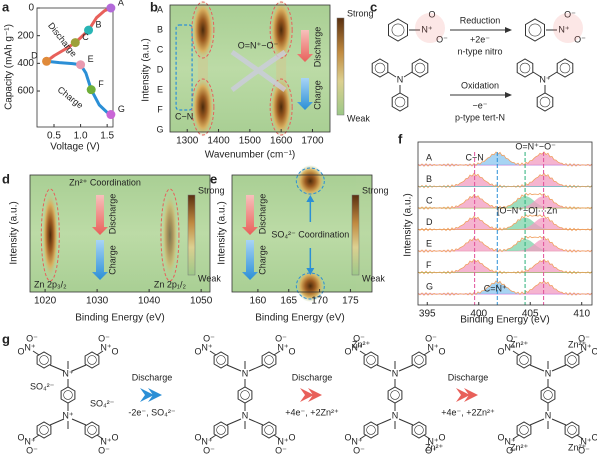 The image size is (597, 454). Describe the element at coordinates (479, 105) in the screenshot. I see `reaction-label: −e⁻` at that location.